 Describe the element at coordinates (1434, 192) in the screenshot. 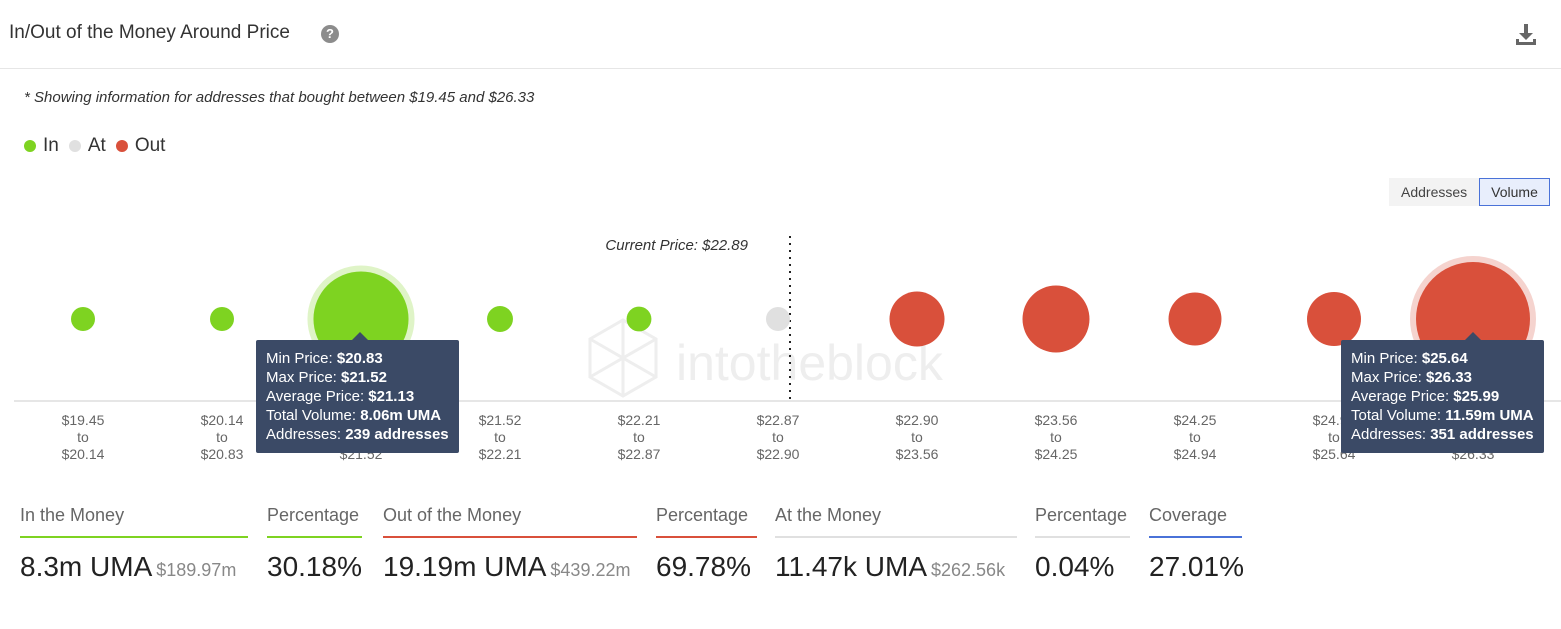

I see `addresses-button: Addresses` at that location.